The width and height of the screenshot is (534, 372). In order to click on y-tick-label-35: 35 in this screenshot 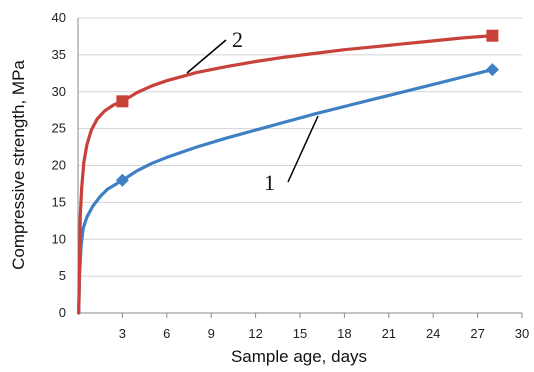, I will do `click(59, 54)`.